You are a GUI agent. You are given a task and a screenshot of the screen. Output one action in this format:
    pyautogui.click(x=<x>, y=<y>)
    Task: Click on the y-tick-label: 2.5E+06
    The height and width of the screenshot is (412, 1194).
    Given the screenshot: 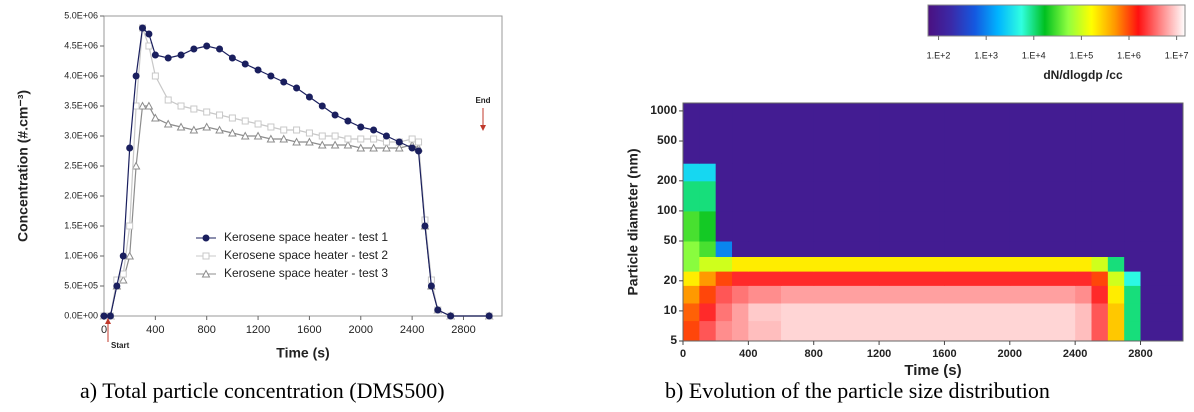 What is the action you would take?
    pyautogui.click(x=81, y=165)
    